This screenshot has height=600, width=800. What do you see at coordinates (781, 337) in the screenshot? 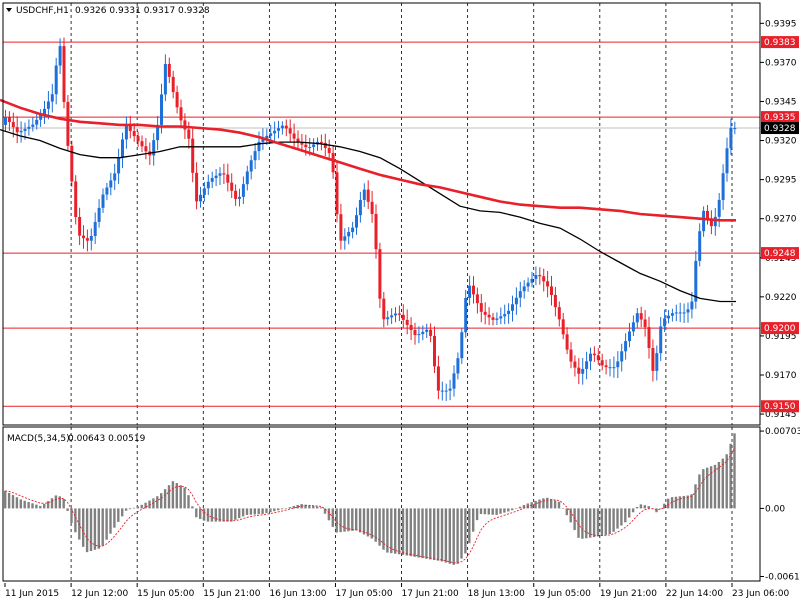
I see `price-tick-label: 0.9195` at bounding box center [781, 337].